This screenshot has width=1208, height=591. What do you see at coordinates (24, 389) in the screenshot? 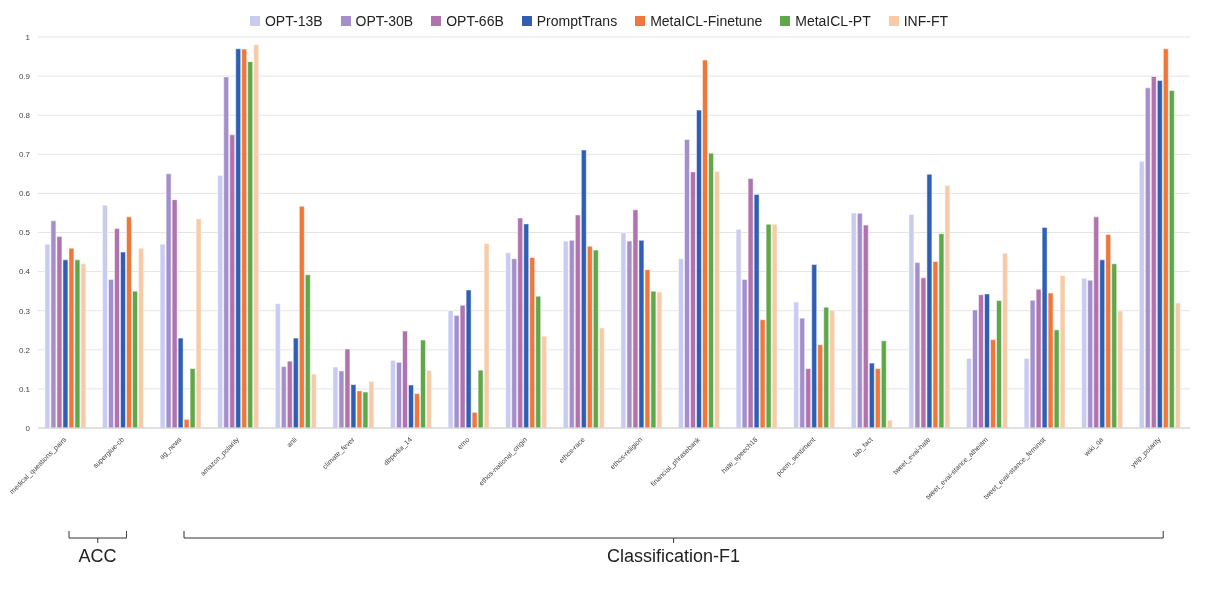
I see `y-tick-label: 0.1` at bounding box center [24, 389].